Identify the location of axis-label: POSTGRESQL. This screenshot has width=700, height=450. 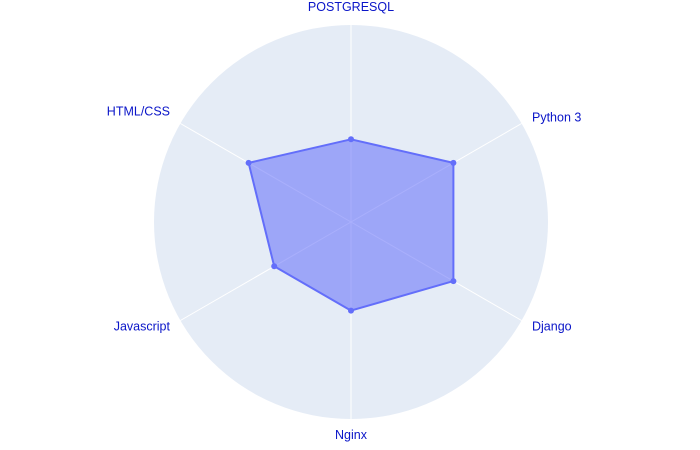
(351, 7).